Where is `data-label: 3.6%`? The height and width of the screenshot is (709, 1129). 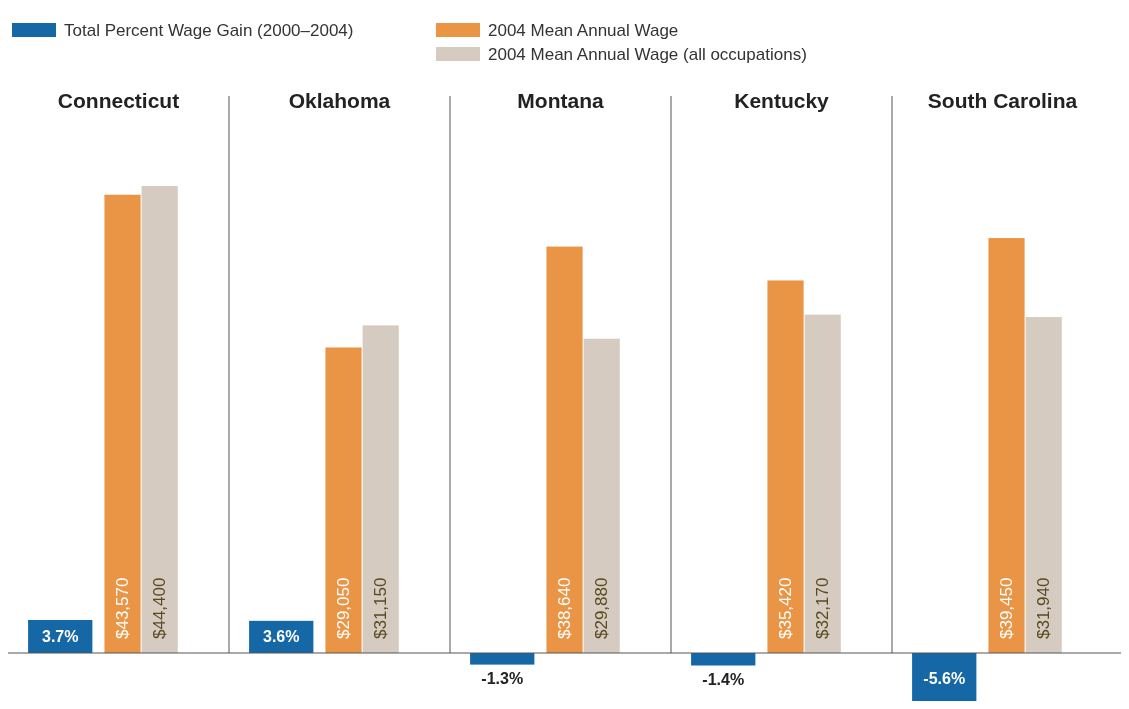 data-label: 3.6% is located at coordinates (281, 637).